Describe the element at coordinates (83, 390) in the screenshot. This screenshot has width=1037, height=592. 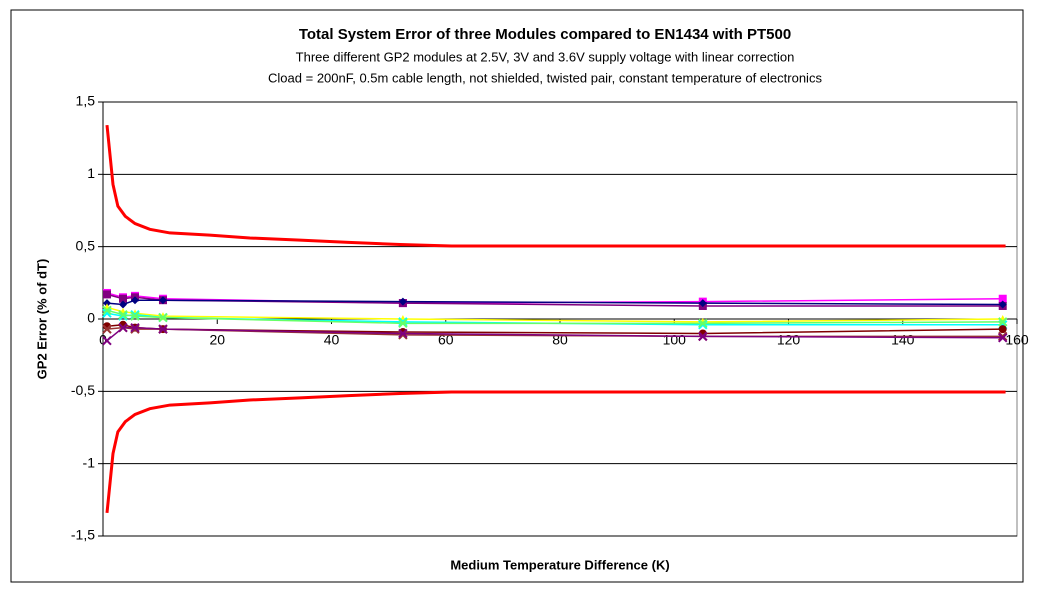
I see `y-tick-label: -0,5` at that location.